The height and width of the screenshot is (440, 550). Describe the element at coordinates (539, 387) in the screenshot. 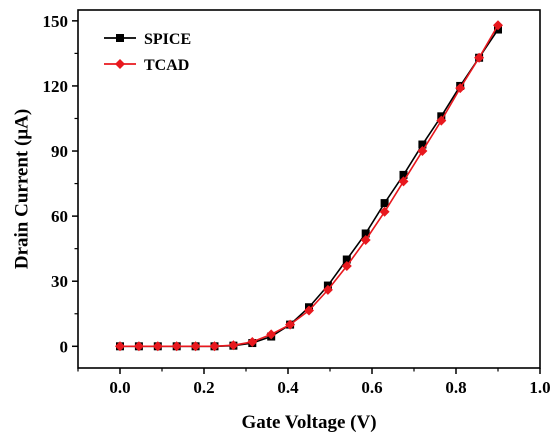

I see `x-tick-label: 1.0` at that location.